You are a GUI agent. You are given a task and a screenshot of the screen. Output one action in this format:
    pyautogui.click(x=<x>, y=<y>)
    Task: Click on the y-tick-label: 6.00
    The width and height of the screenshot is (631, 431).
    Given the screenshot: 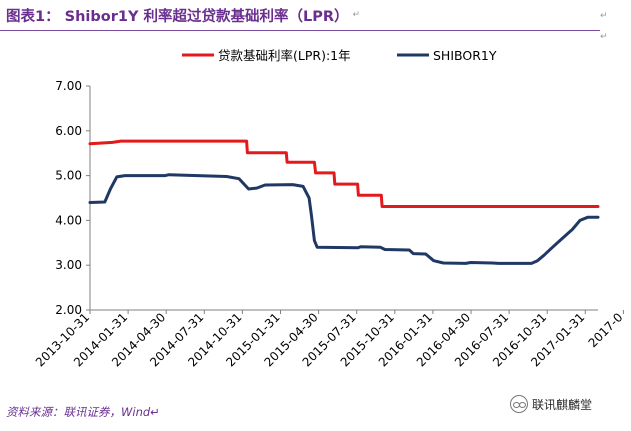 What is the action you would take?
    pyautogui.click(x=68, y=131)
    